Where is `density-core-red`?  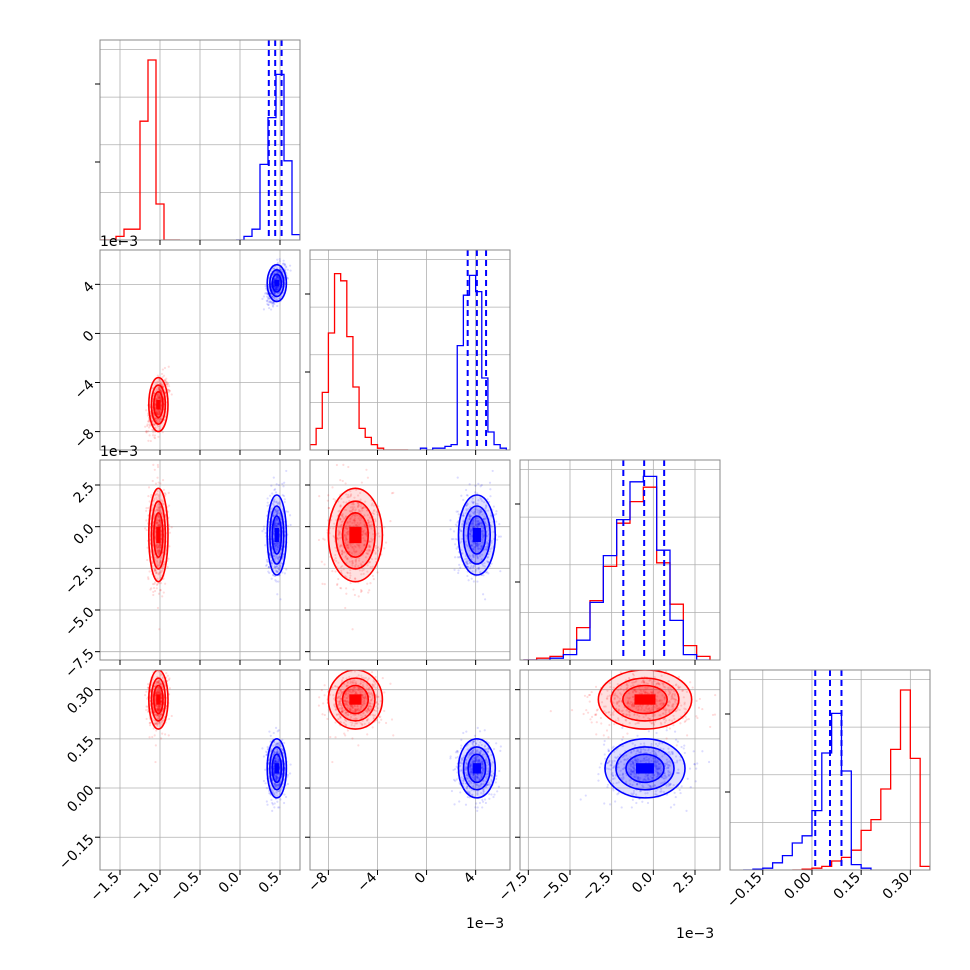 density-core-red is located at coordinates (158, 699).